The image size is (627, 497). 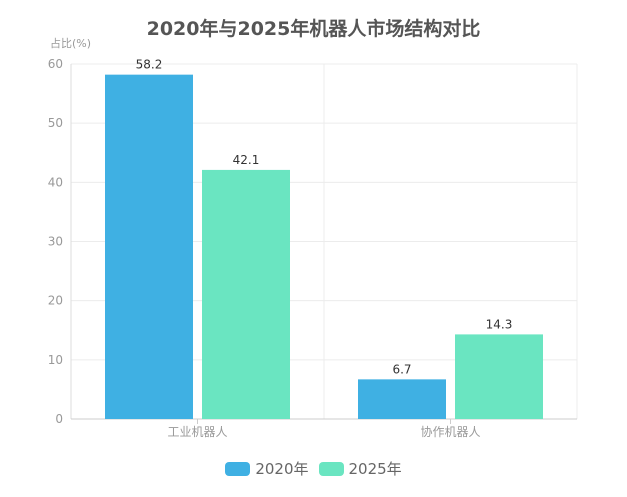 I want to click on y-tick-label: 40, so click(x=55, y=182).